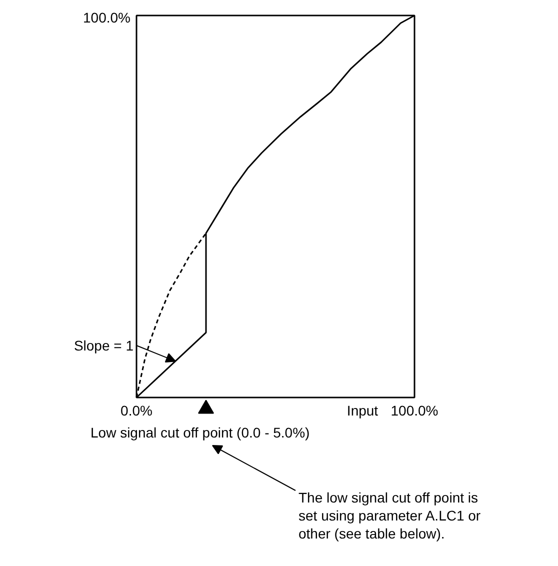 This screenshot has height=566, width=558. Describe the element at coordinates (362, 410) in the screenshot. I see `x-axis-title: Input` at that location.